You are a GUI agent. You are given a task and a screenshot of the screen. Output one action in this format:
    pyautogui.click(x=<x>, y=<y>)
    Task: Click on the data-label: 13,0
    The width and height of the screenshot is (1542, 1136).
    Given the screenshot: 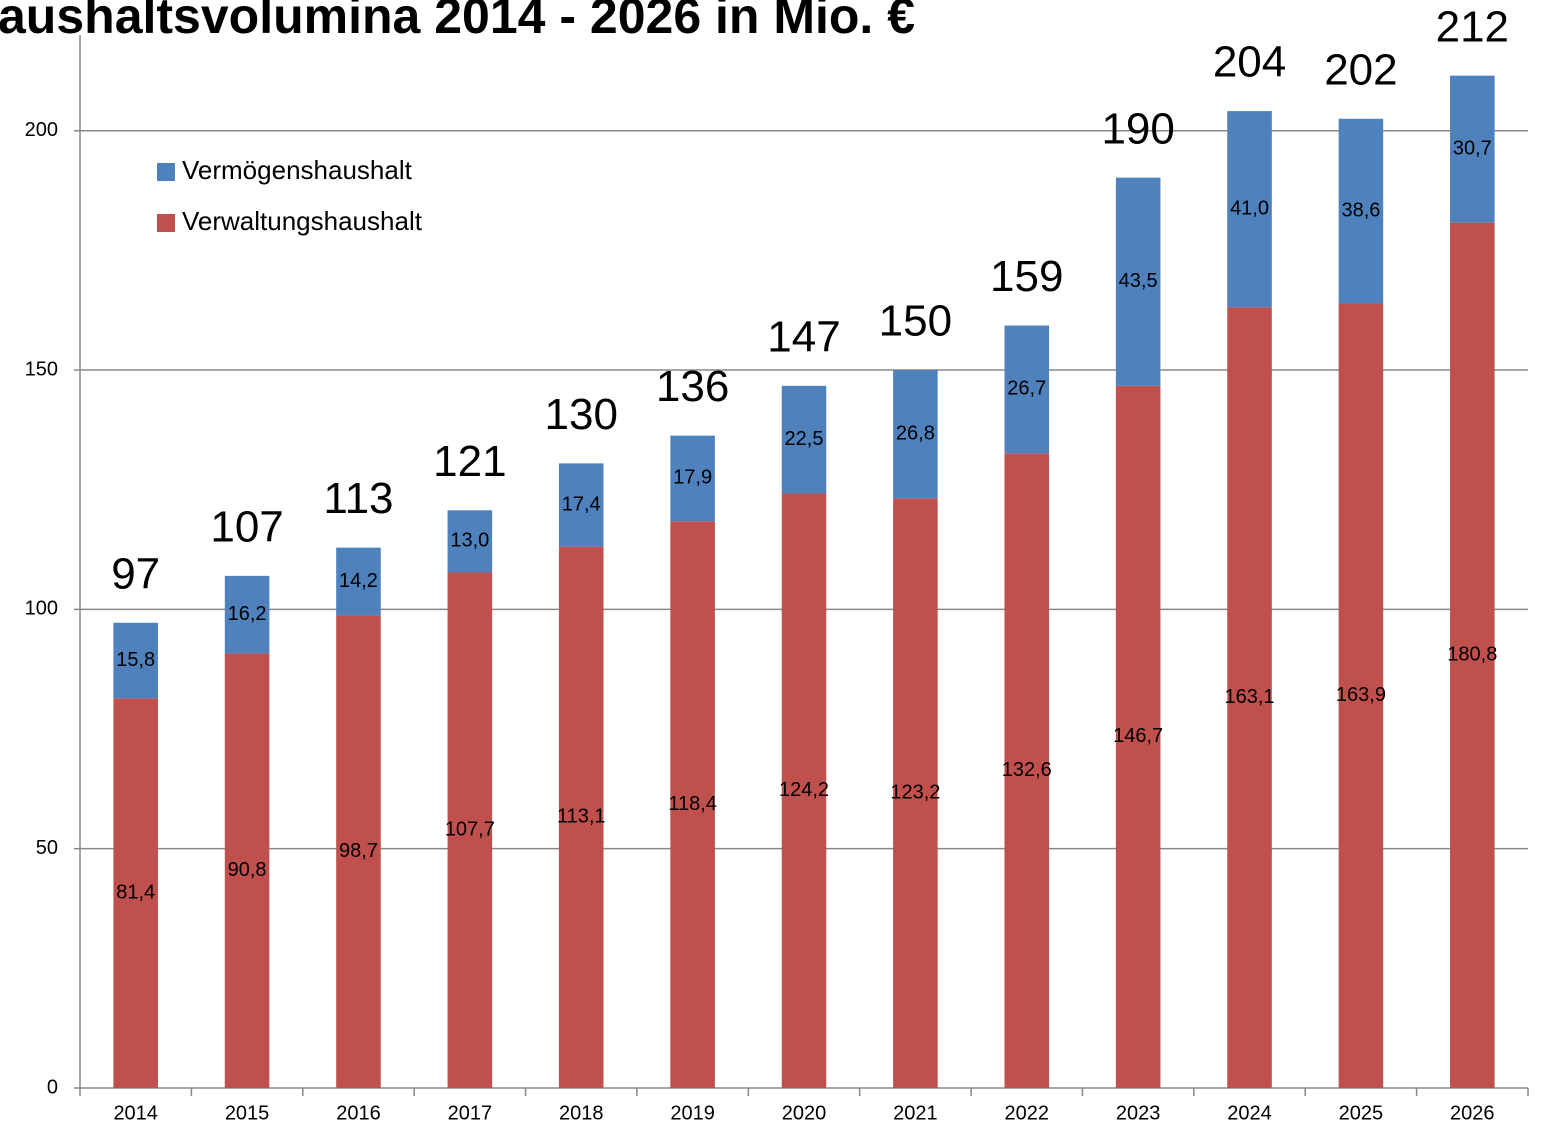 What is the action you would take?
    pyautogui.click(x=469, y=541)
    